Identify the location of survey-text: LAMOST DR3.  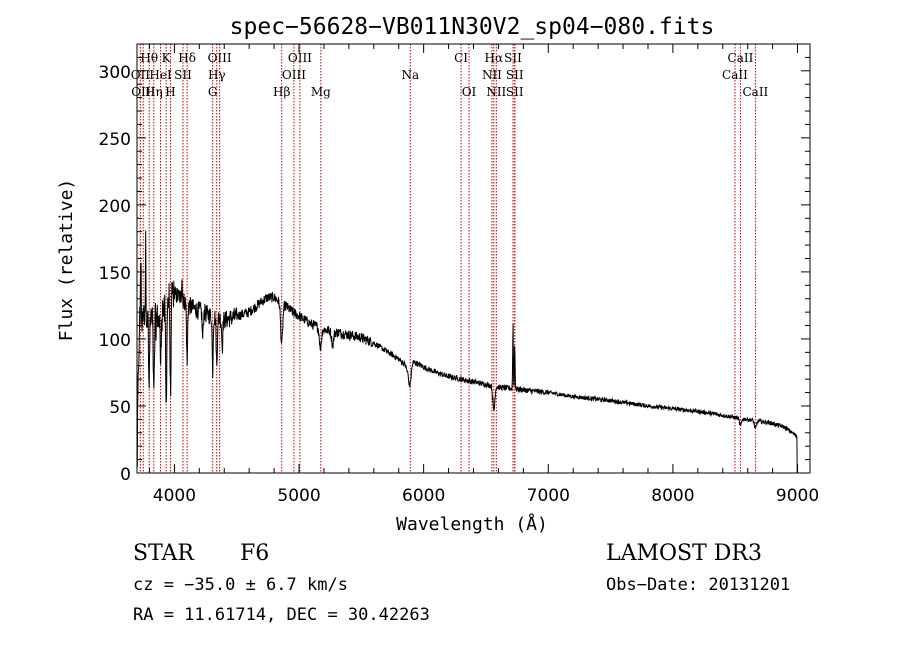
(684, 553).